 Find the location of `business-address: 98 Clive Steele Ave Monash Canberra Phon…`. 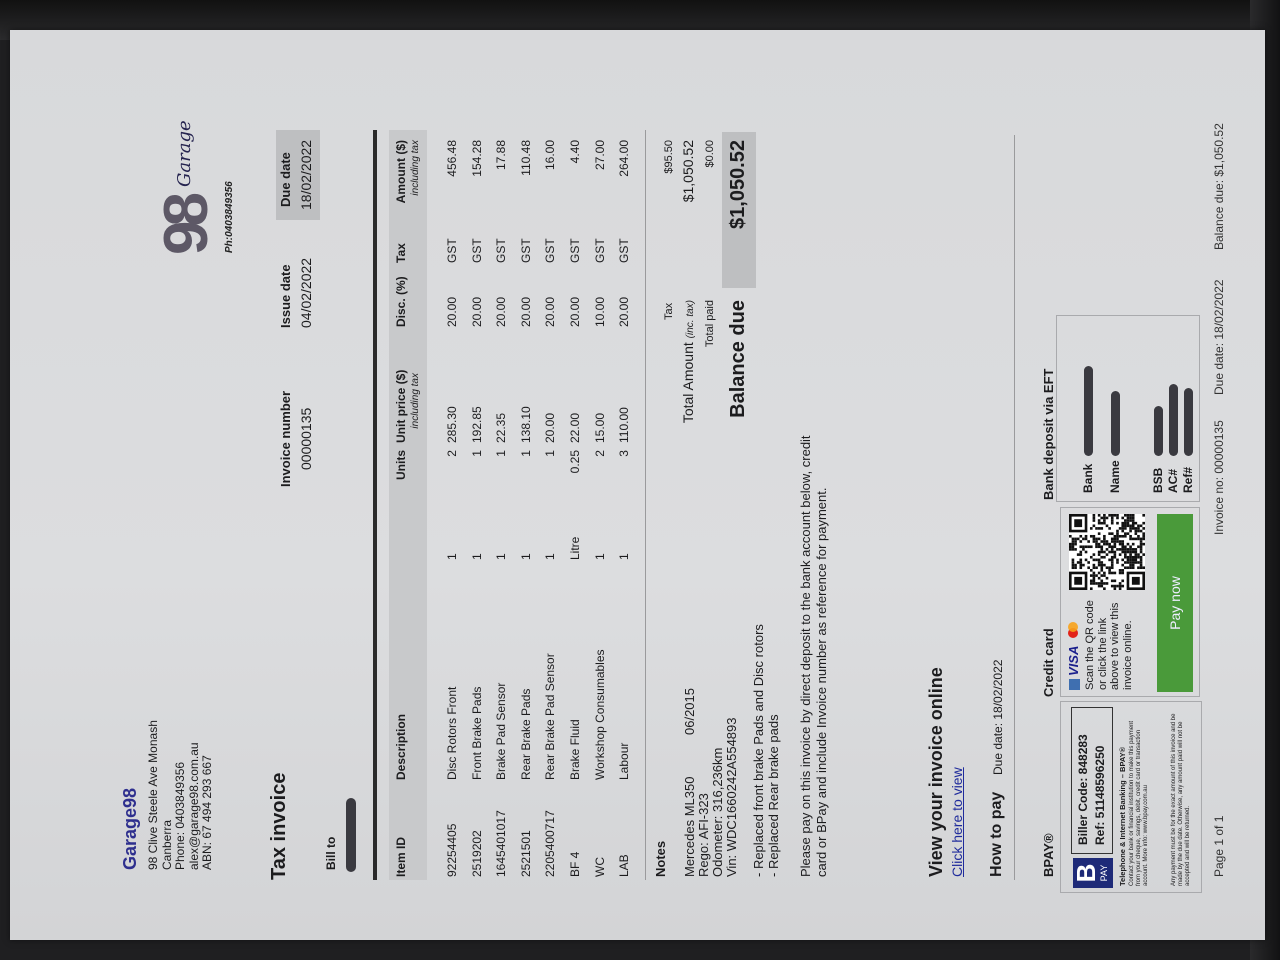

business-address: 98 Clive Steele Ave Monash Canberra Phon… is located at coordinates (180, 795).